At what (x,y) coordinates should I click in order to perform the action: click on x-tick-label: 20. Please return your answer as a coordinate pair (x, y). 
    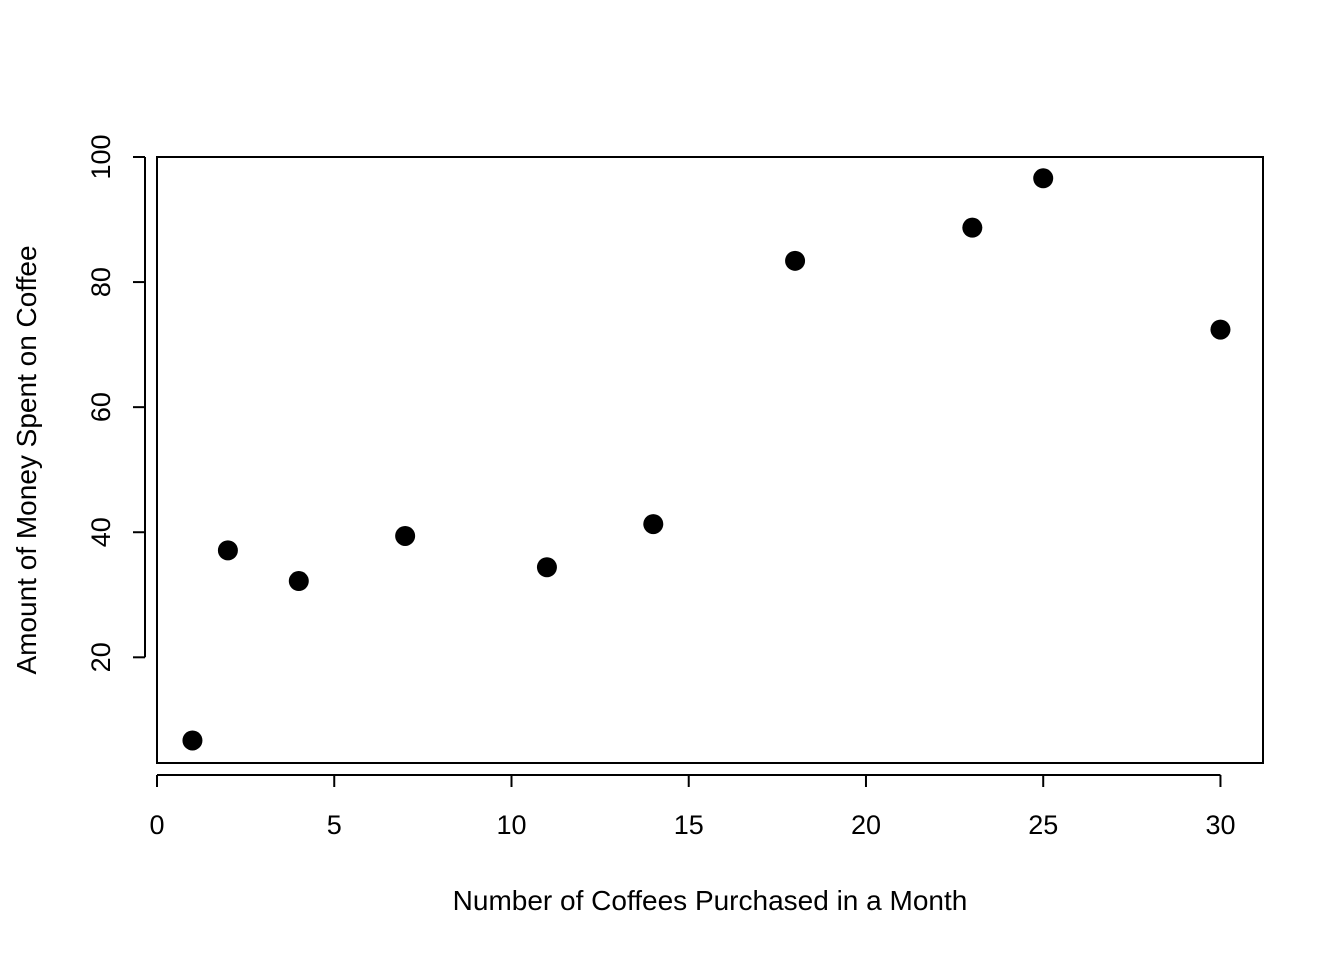
    Looking at the image, I should click on (866, 825).